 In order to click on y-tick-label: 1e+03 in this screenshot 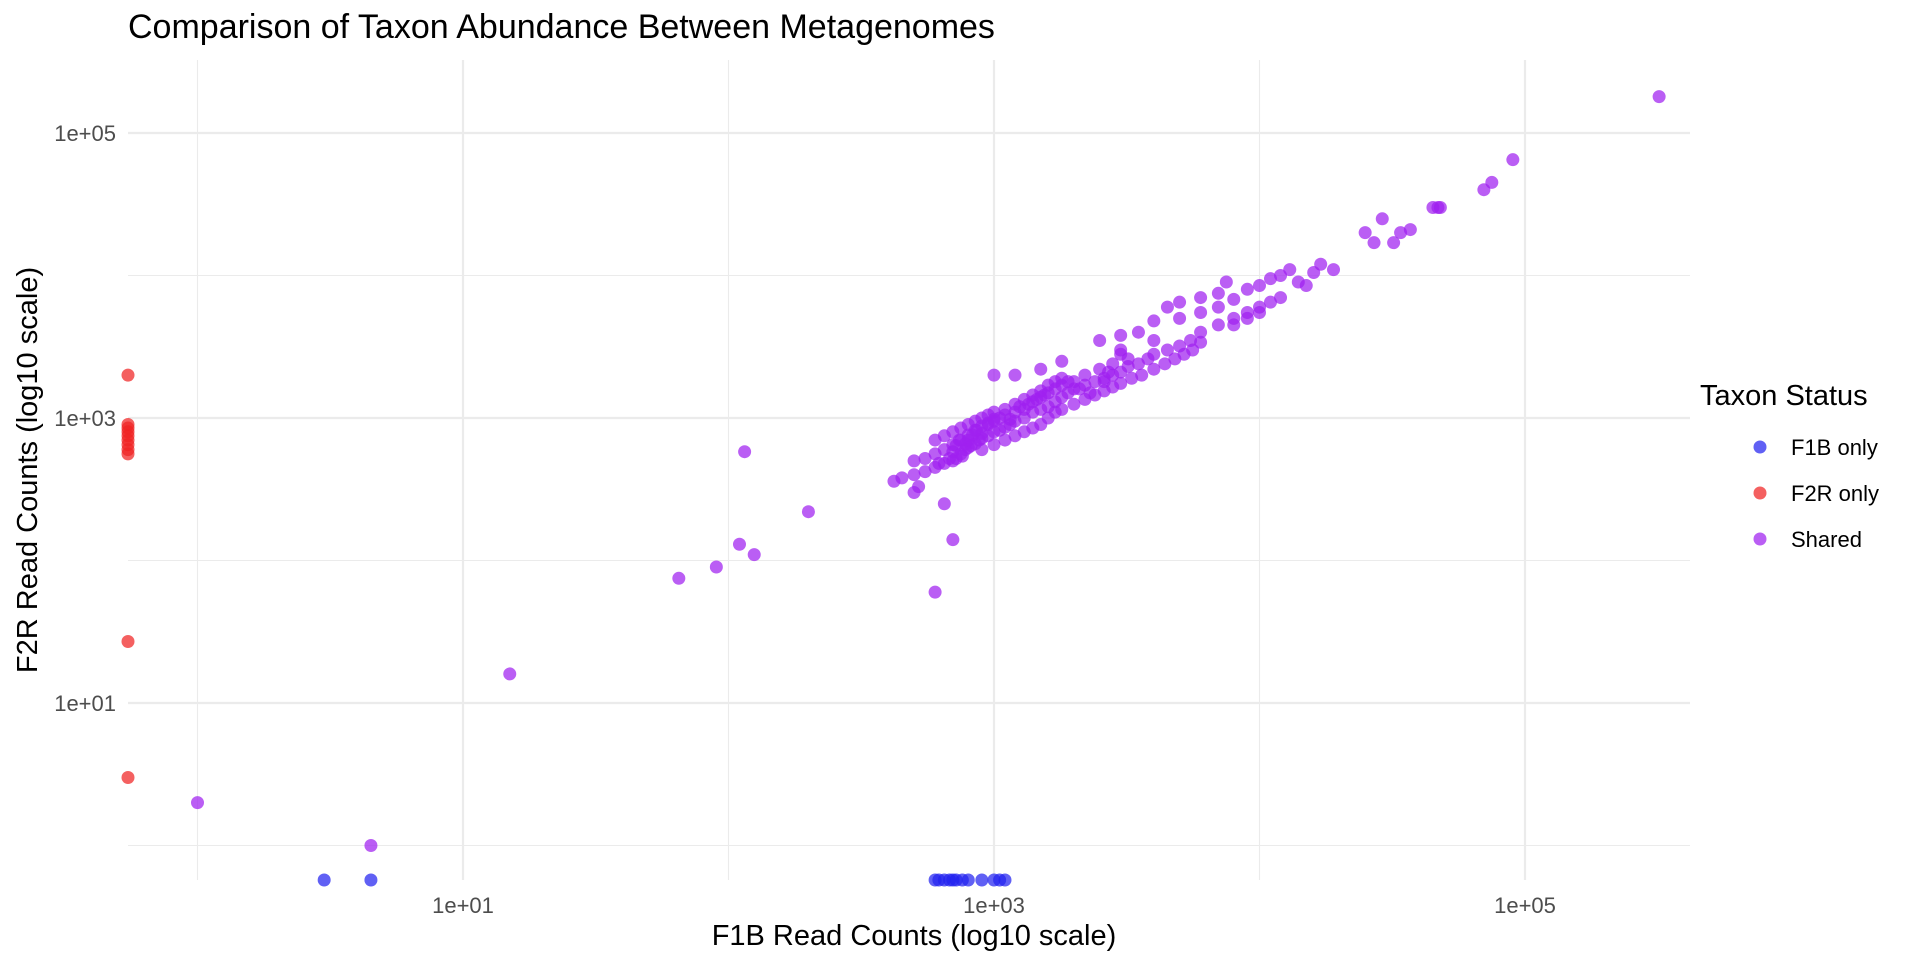, I will do `click(85, 418)`.